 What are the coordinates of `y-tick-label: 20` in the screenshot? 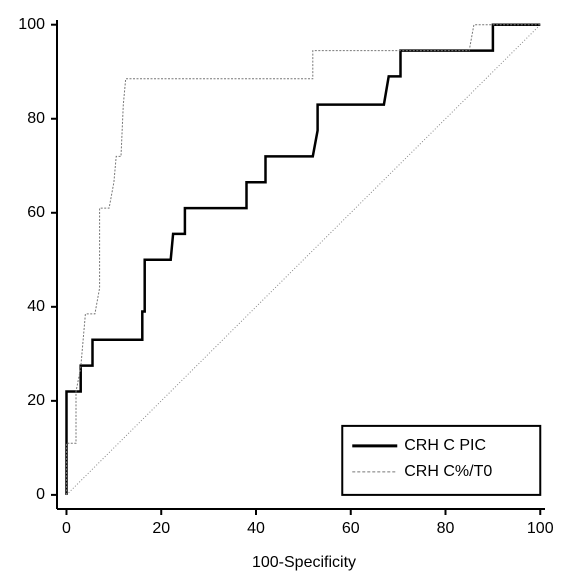 It's located at (36, 400).